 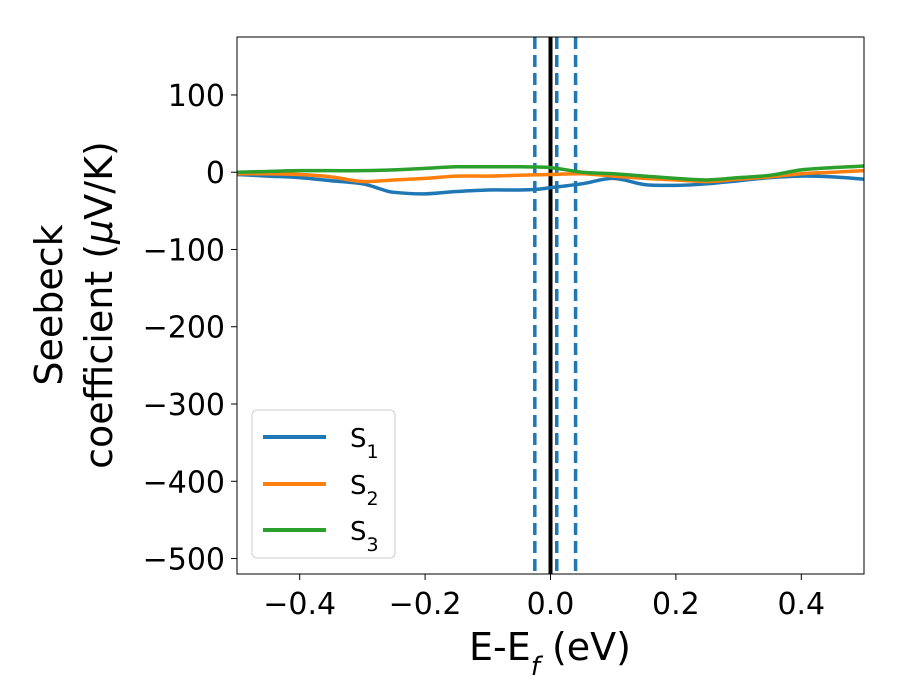 What do you see at coordinates (364, 443) in the screenshot?
I see `legend-label-s1: S1` at bounding box center [364, 443].